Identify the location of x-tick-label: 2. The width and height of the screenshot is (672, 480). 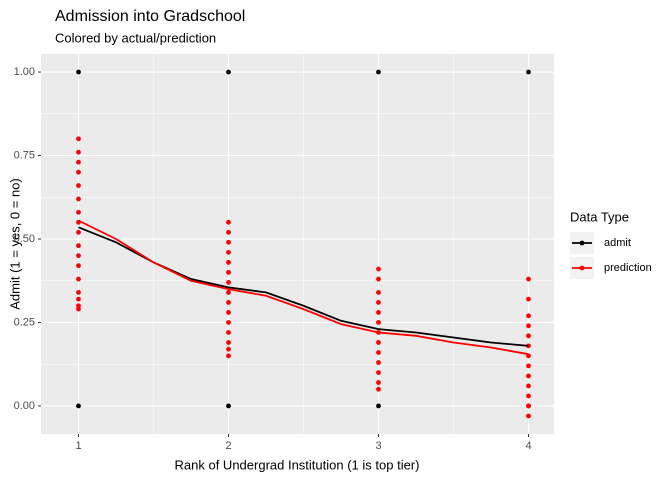
(228, 446).